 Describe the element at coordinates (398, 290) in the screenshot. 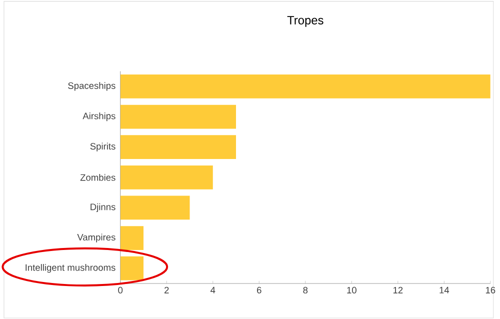

I see `x-tick-label: 12` at that location.